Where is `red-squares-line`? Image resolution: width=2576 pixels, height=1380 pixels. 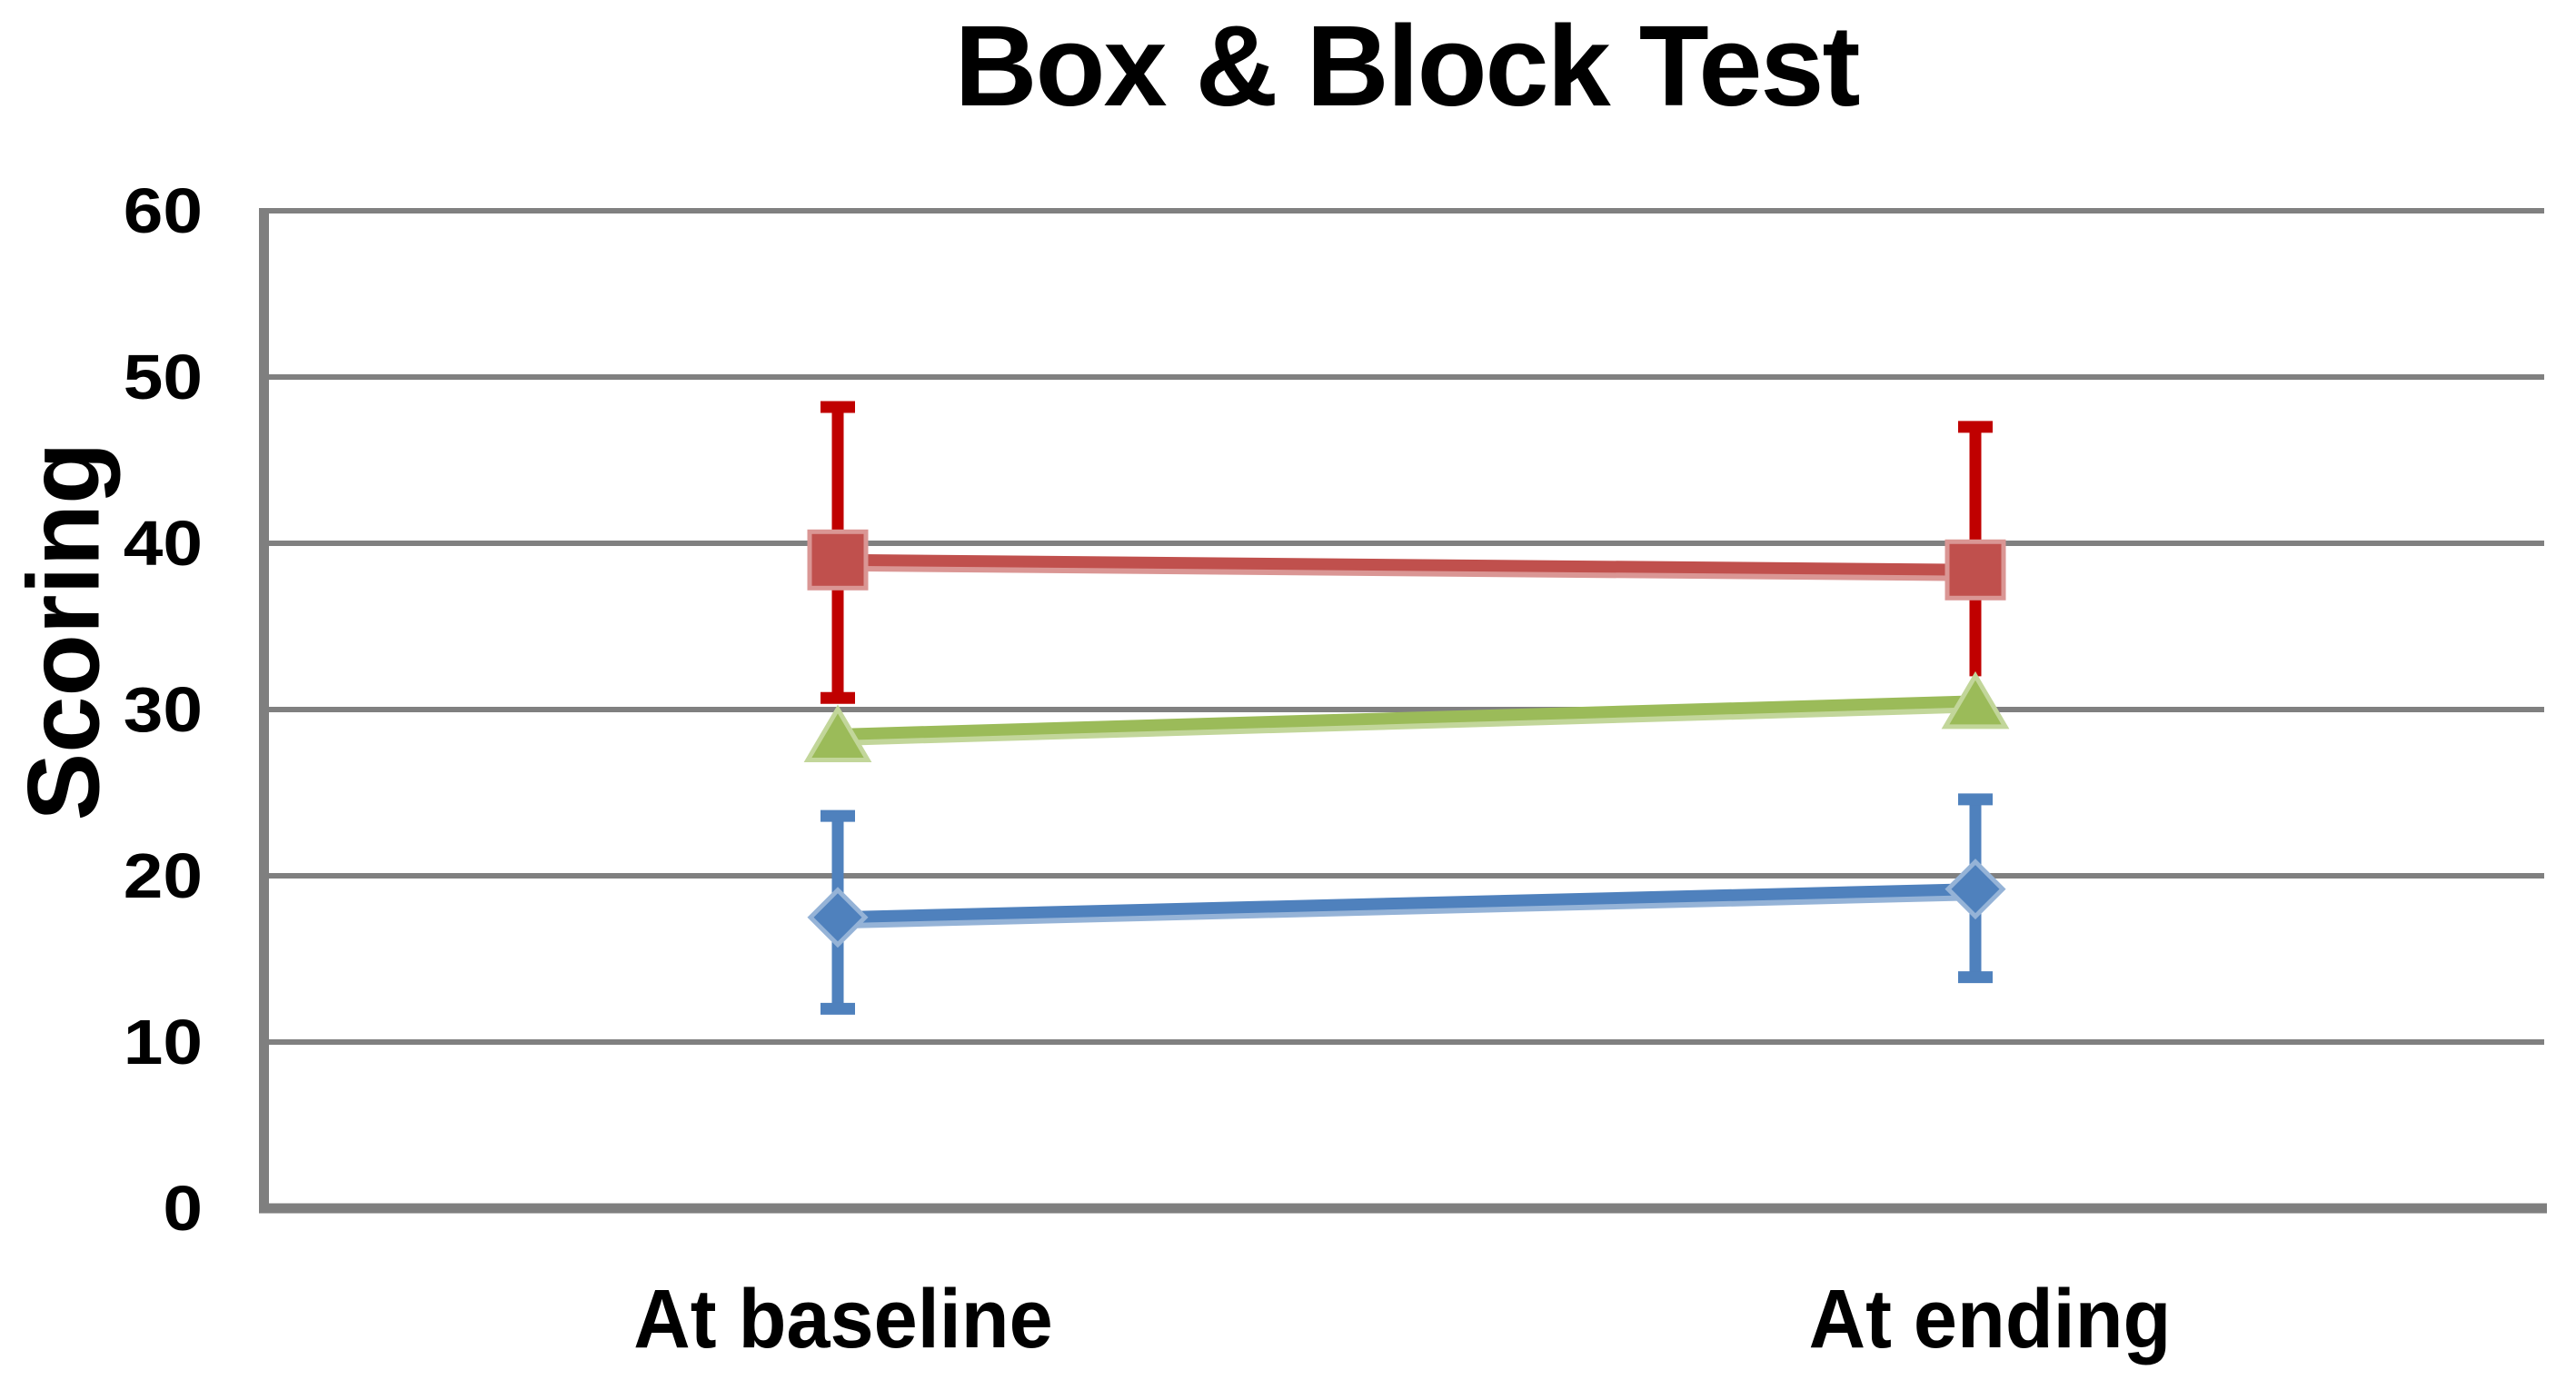
red-squares-line is located at coordinates (1407, 564).